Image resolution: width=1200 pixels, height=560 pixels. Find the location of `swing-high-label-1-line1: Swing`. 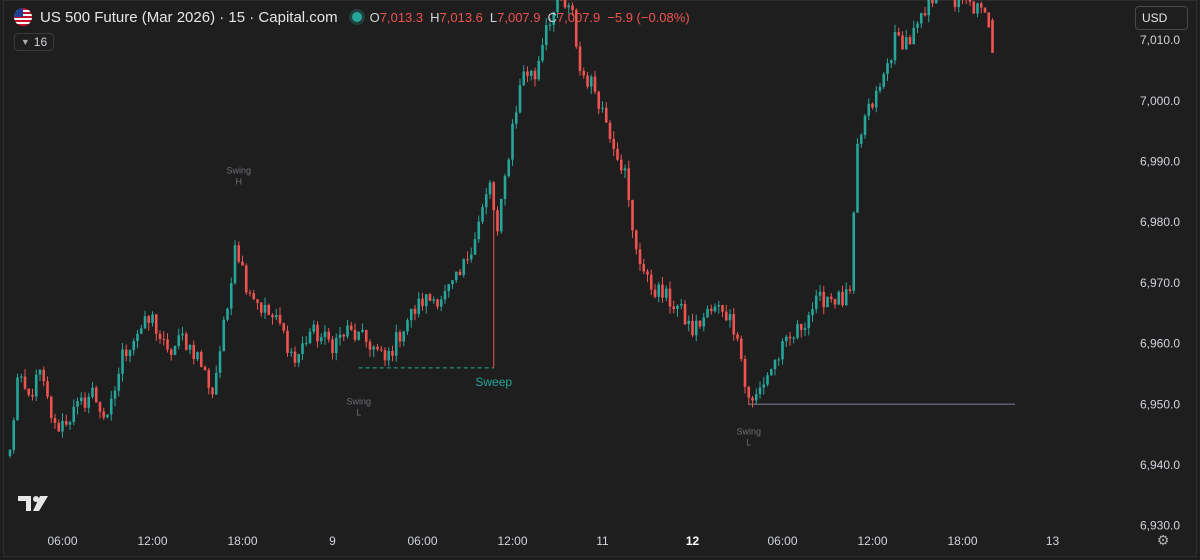

swing-high-label-1-line1: Swing is located at coordinates (238, 171).